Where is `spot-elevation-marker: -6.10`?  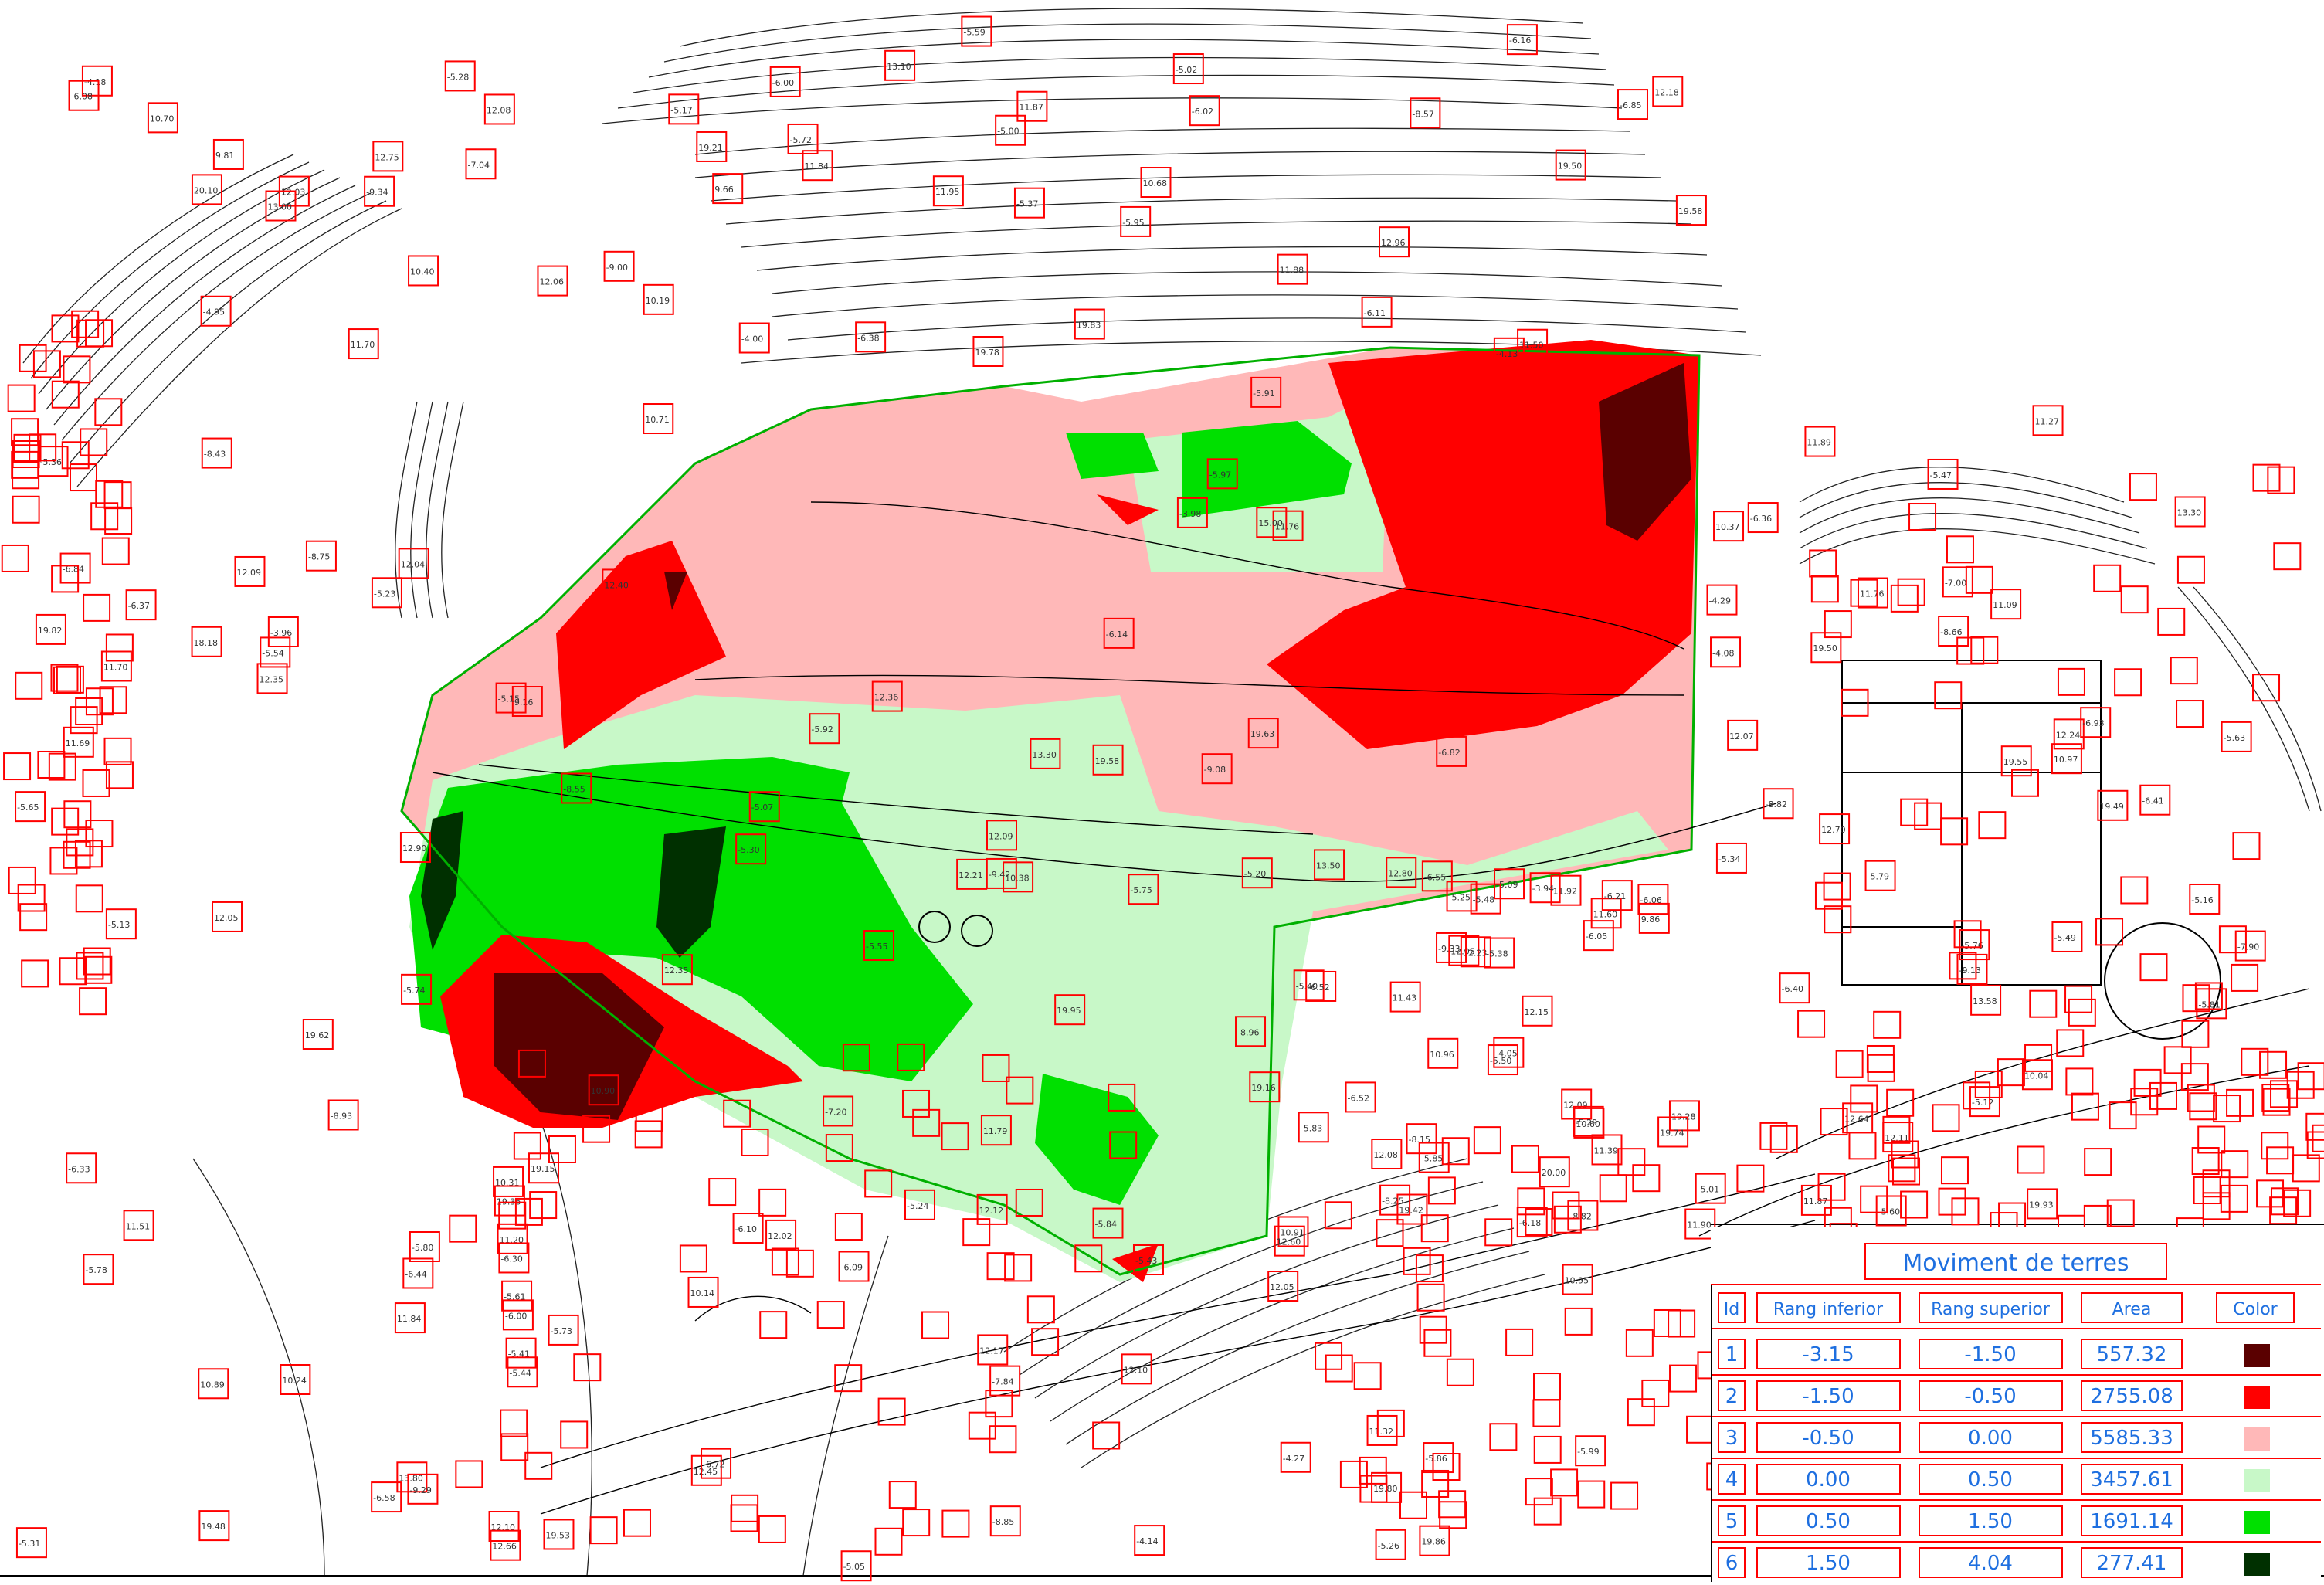 spot-elevation-marker: -6.10 is located at coordinates (748, 1228).